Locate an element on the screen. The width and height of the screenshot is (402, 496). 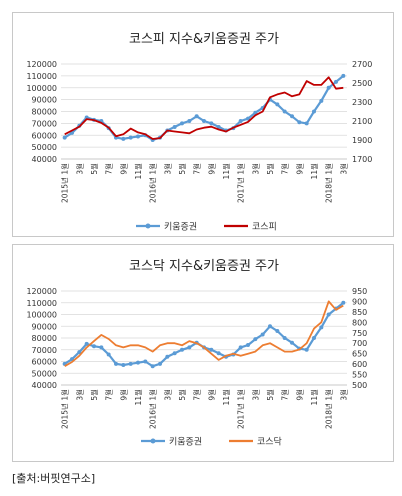
y-right-tick-label: 500 is located at coordinates (359, 385).